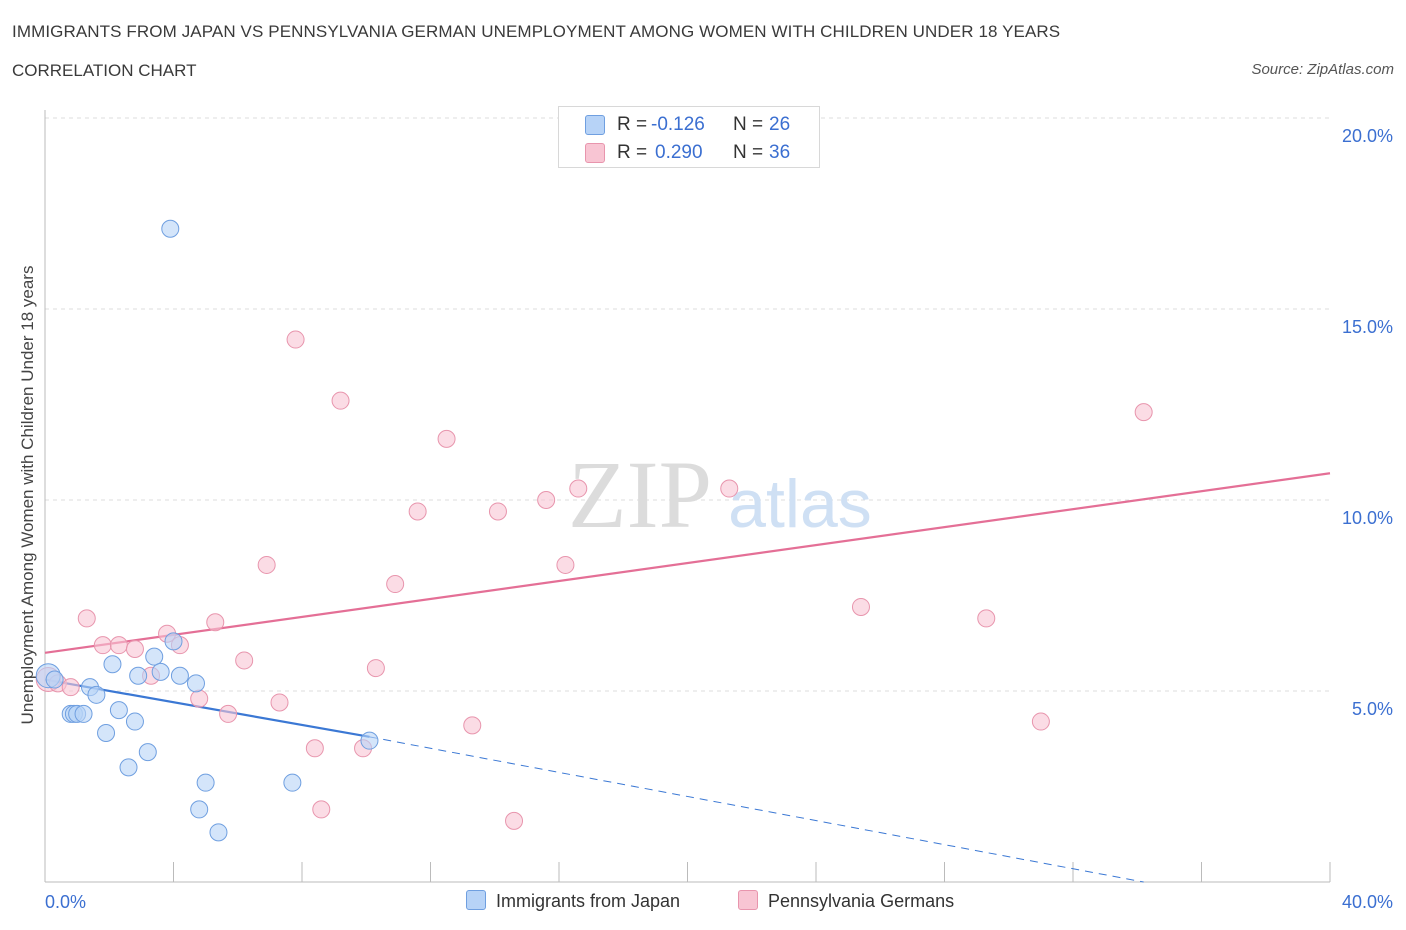  I want to click on bottom-legend-penn: Pennsylvania Germans, so click(846, 901).